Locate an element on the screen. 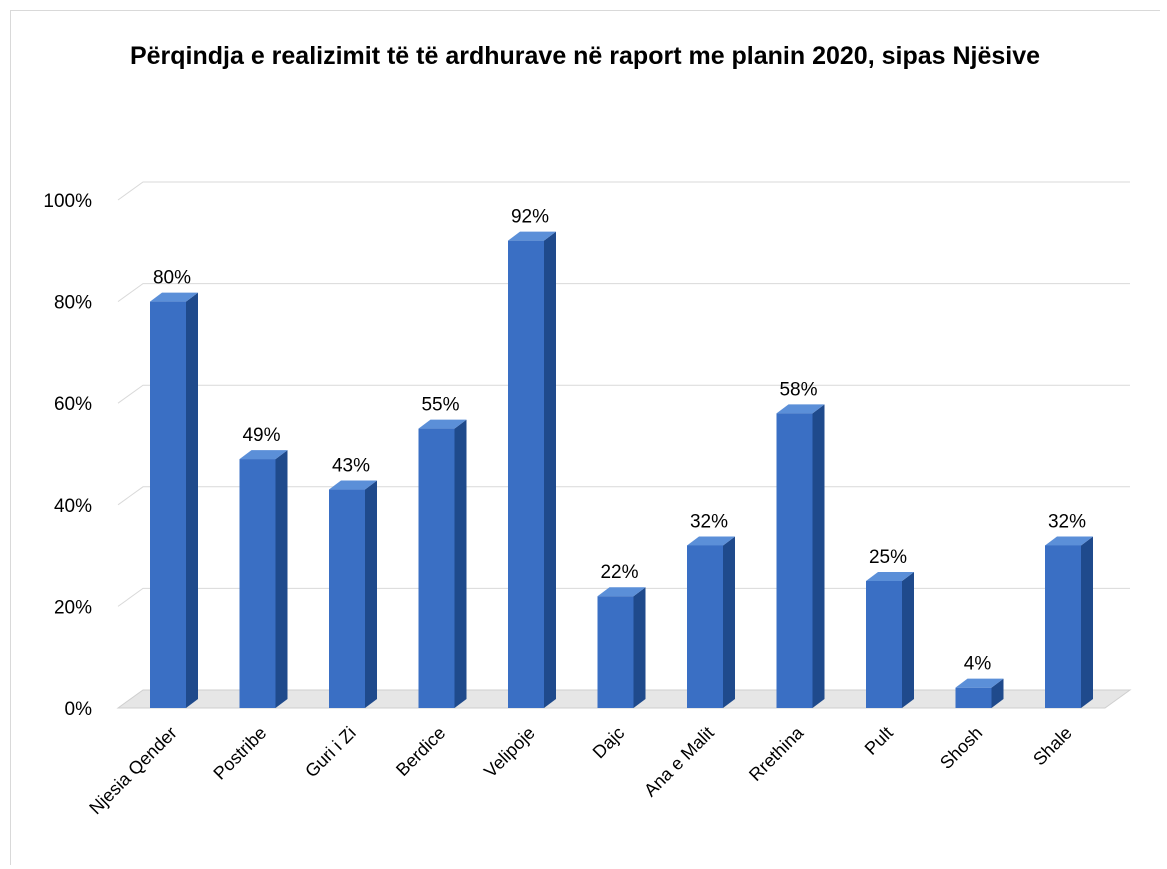 This screenshot has height=869, width=1167. data-label: 22% is located at coordinates (619, 572).